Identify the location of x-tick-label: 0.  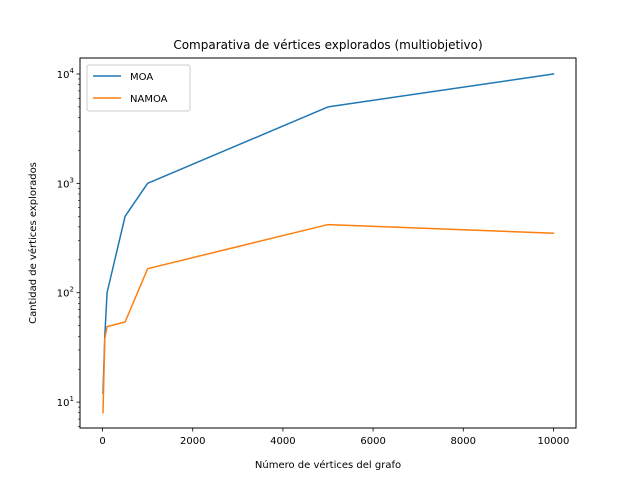
(102, 441).